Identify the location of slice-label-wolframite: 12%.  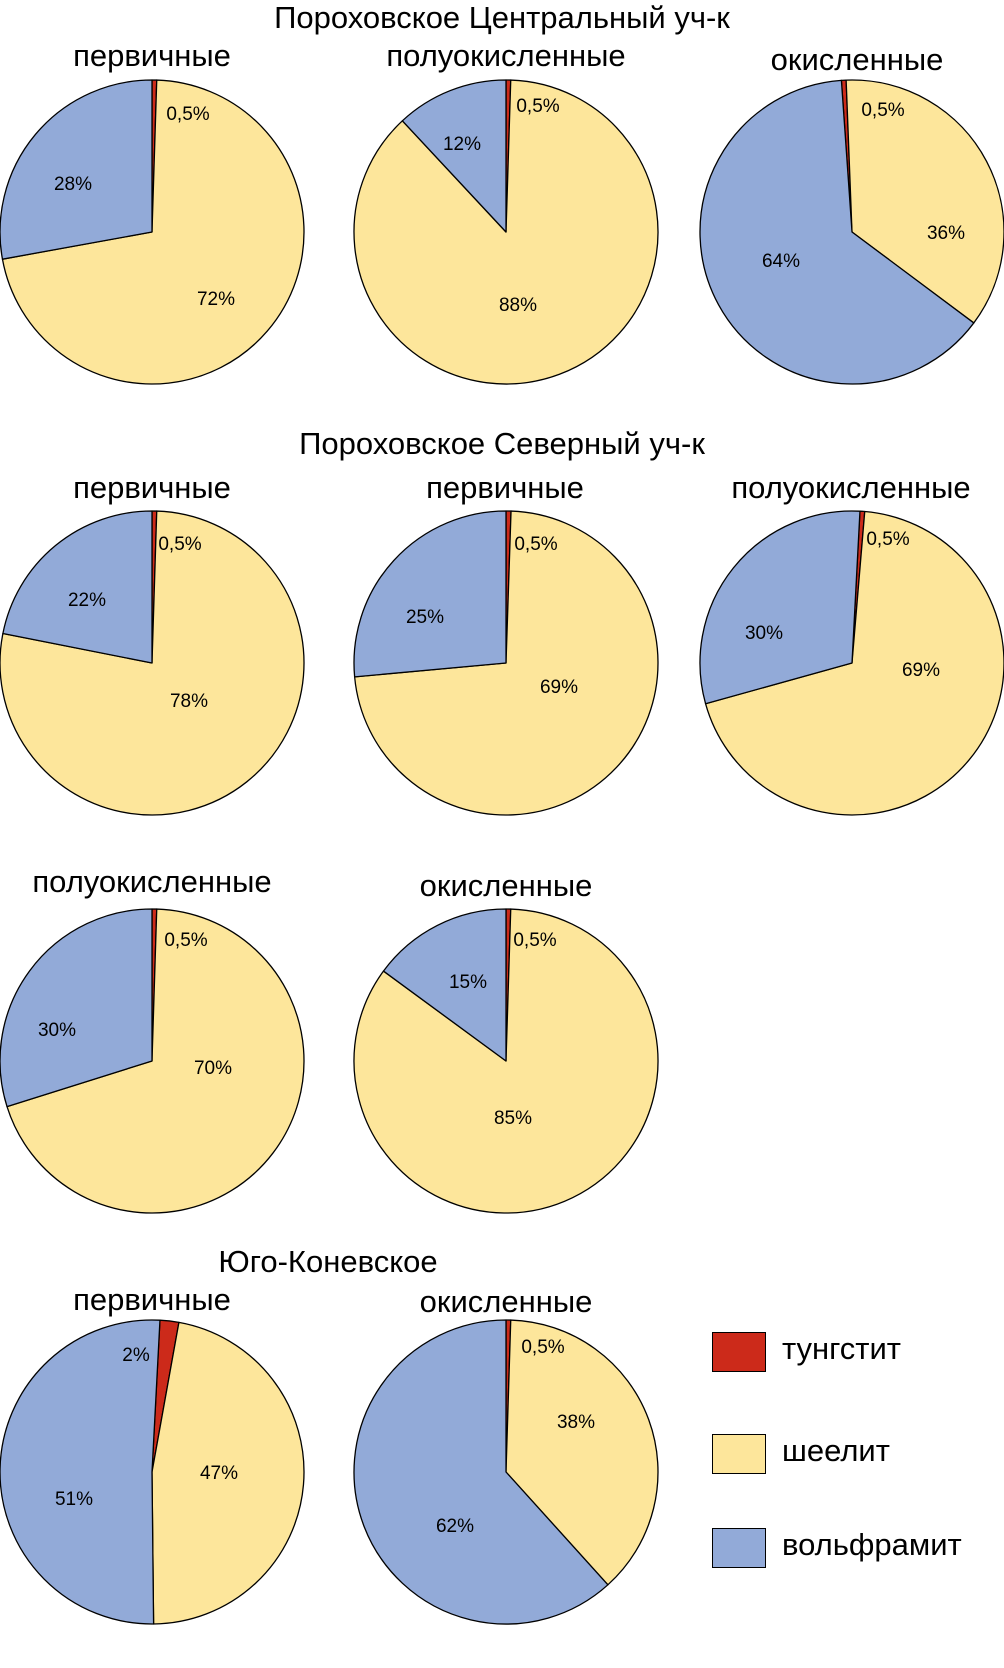
(462, 144).